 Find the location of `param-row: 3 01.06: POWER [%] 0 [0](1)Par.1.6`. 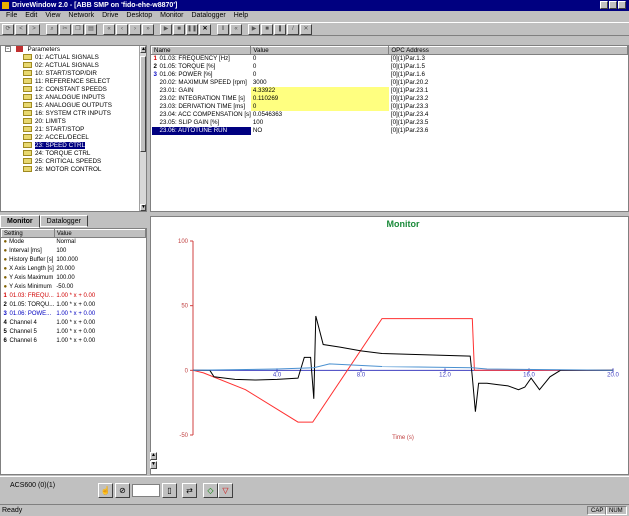

param-row: 3 01.06: POWER [%] 0 [0](1)Par.1.6 is located at coordinates (390, 75).